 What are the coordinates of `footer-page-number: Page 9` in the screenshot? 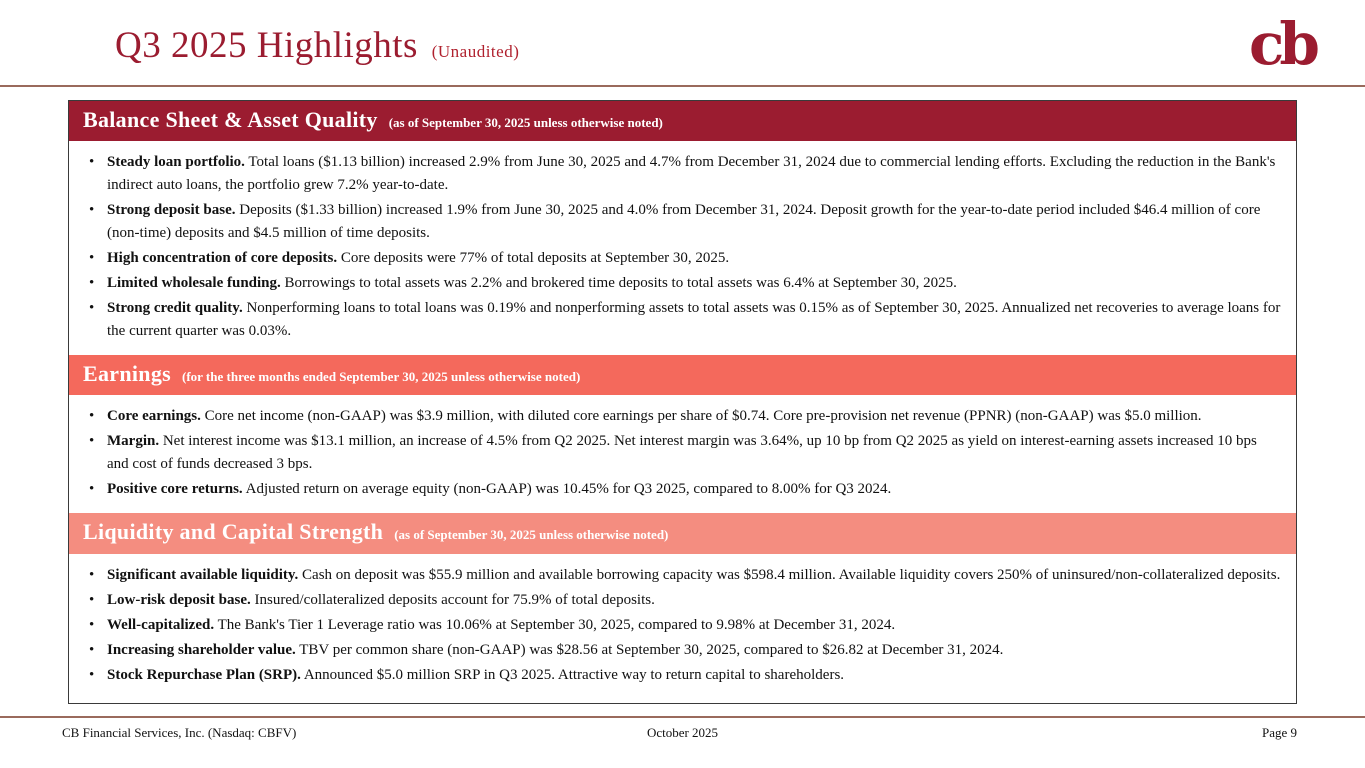 It's located at (1279, 732).